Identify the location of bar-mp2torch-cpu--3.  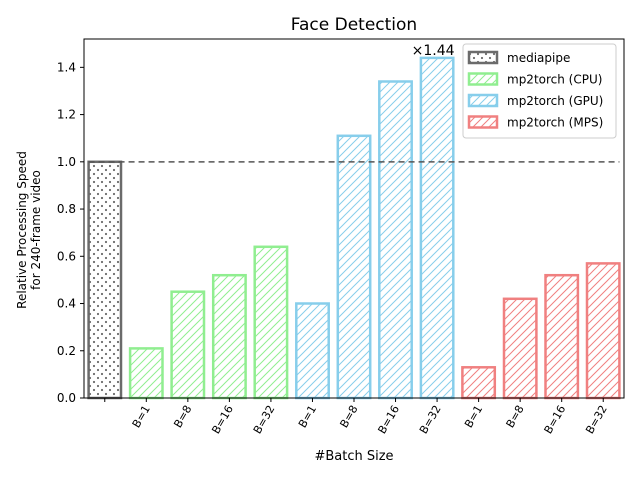
(229, 336).